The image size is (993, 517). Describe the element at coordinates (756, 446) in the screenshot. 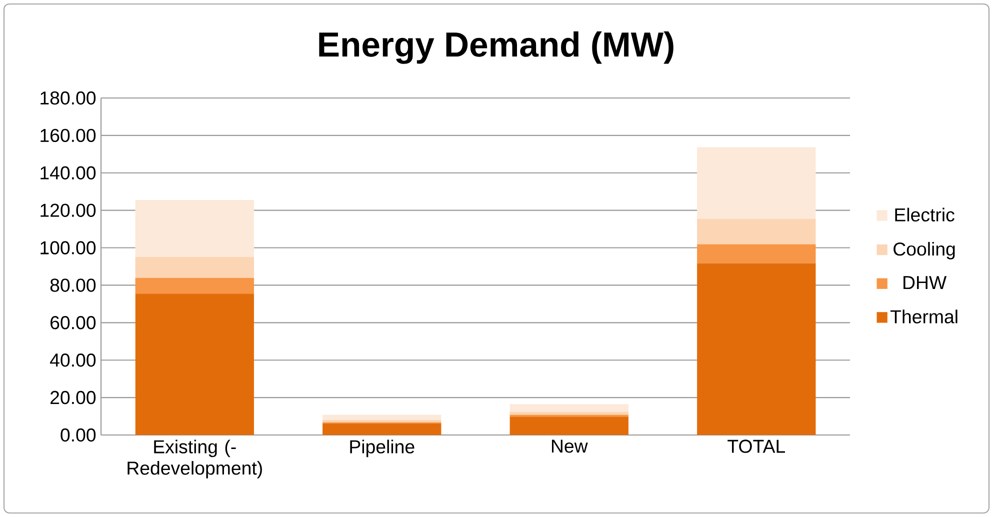

I see `x-tick-label: TOTAL` at that location.